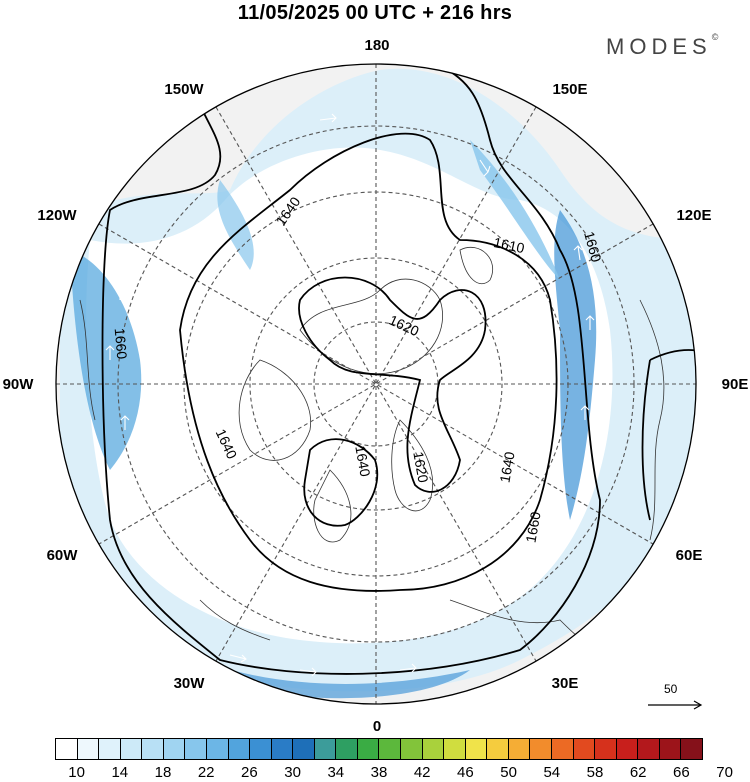 This screenshot has width=750, height=782. Describe the element at coordinates (184, 89) in the screenshot. I see `lon-label-150w: 150W` at that location.